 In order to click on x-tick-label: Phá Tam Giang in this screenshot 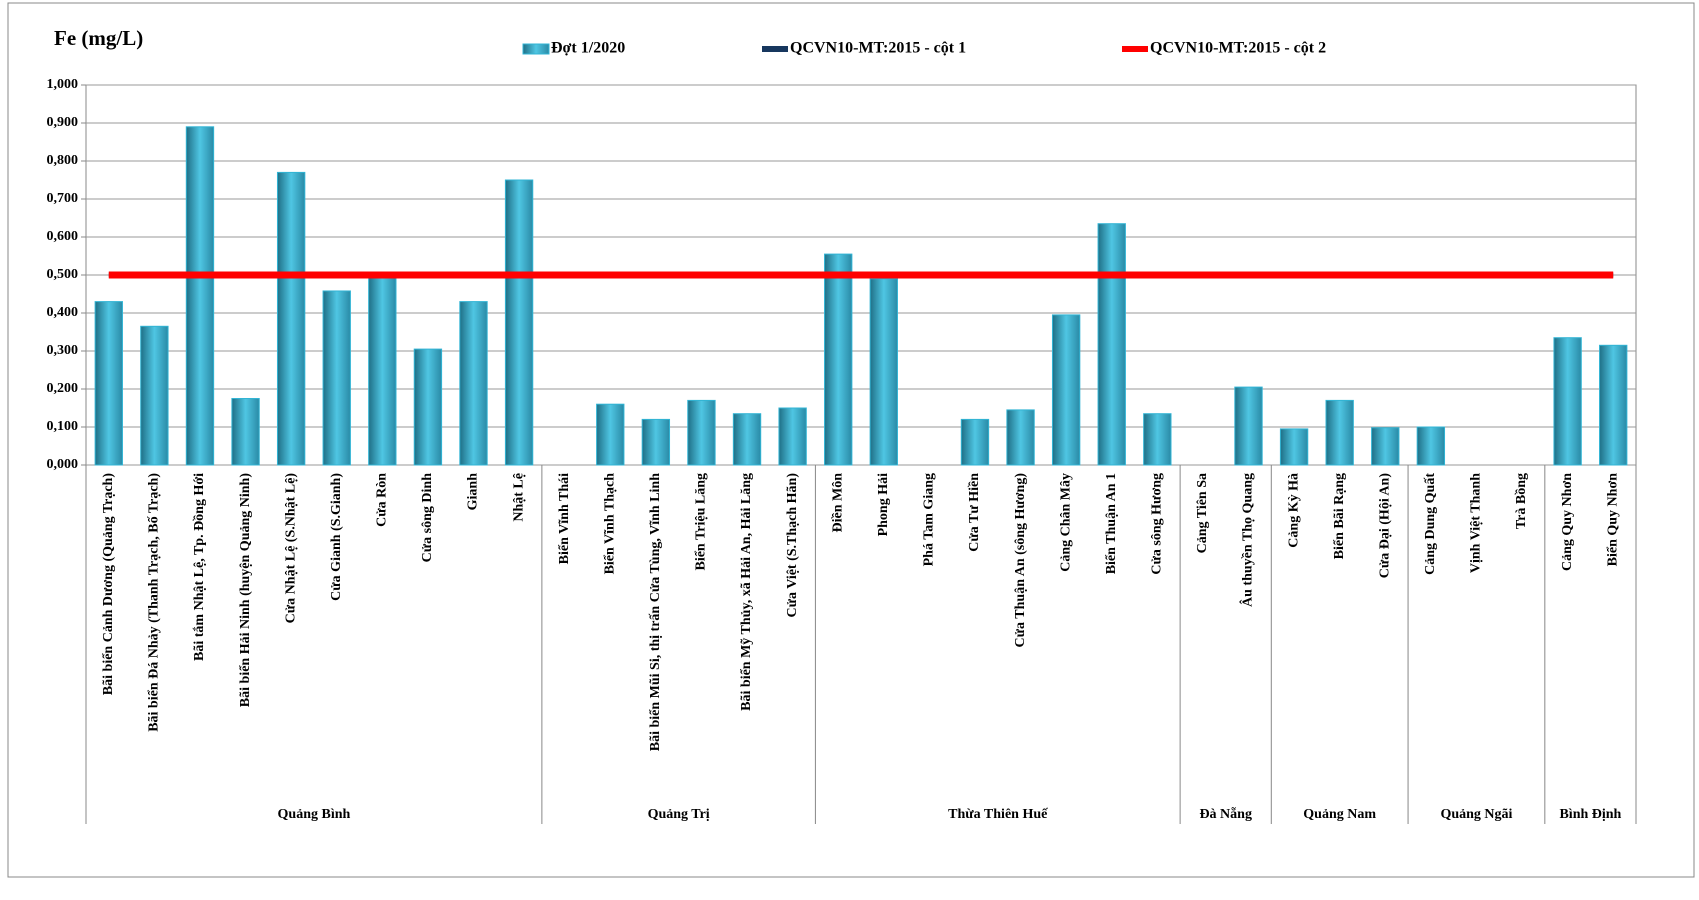, I will do `click(929, 519)`.